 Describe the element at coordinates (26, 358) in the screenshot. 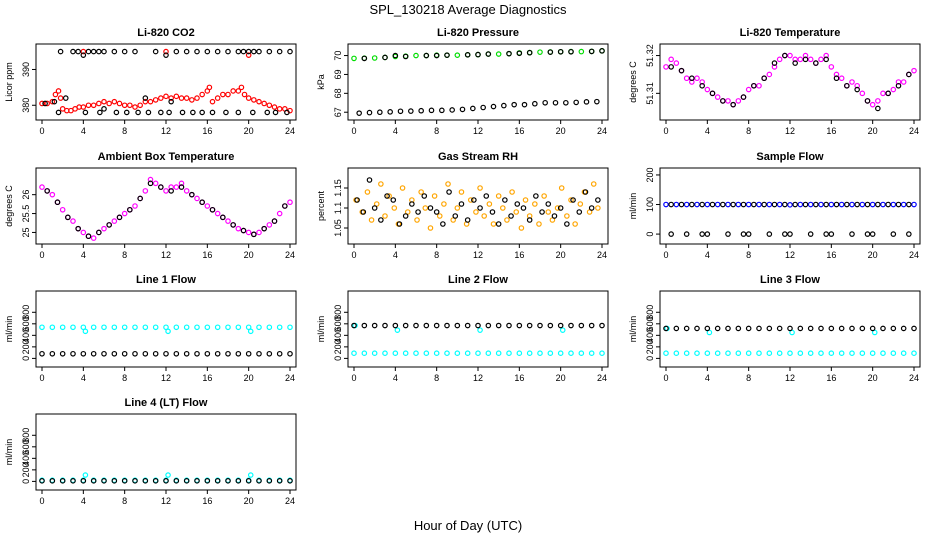

I see `y-tick-label: 0` at that location.